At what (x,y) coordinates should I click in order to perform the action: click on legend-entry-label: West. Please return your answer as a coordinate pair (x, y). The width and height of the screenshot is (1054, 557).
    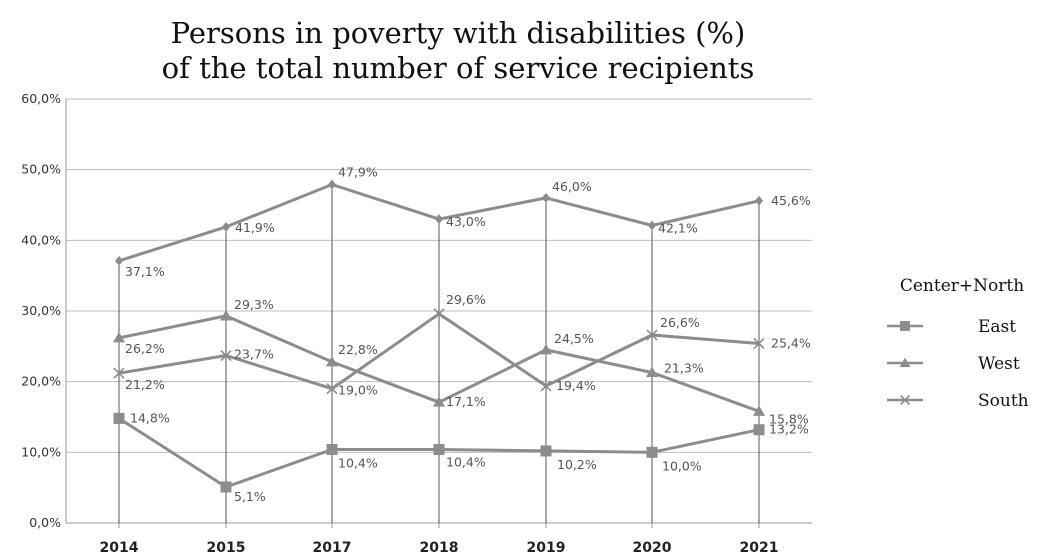
    Looking at the image, I should click on (999, 364).